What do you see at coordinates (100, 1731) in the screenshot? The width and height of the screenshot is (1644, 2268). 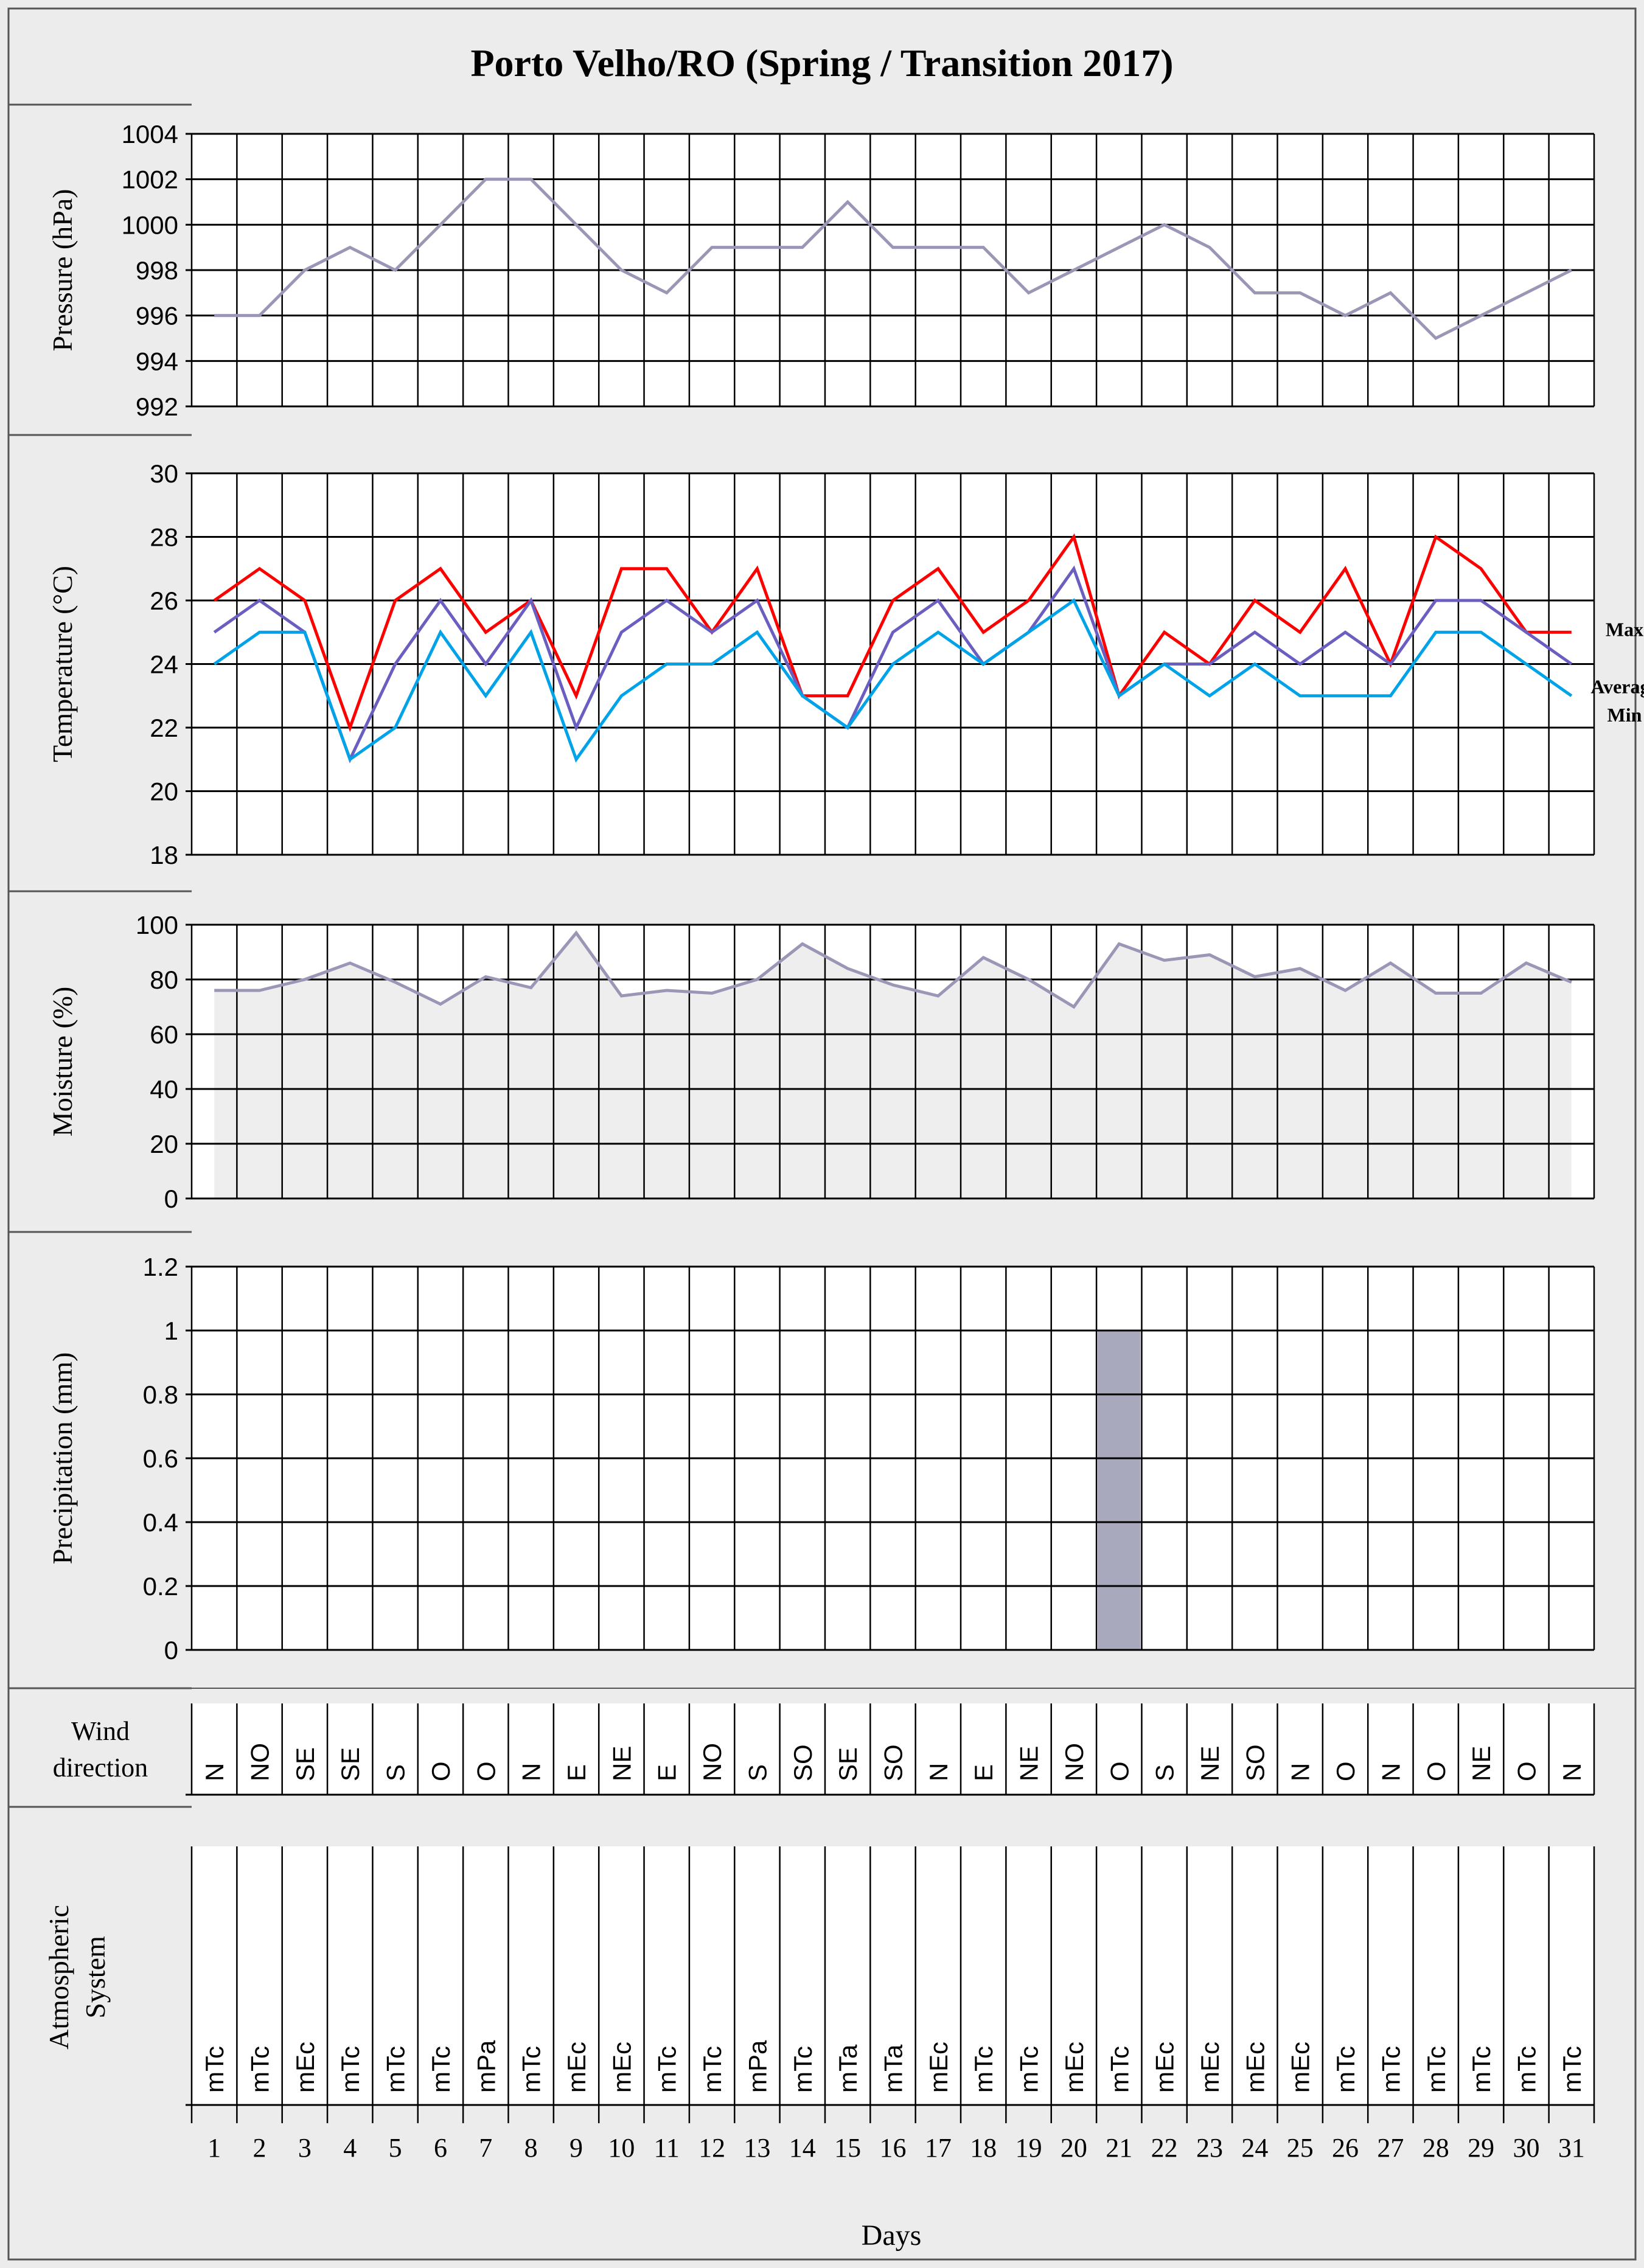 I see `wind-label-line1: Wind` at bounding box center [100, 1731].